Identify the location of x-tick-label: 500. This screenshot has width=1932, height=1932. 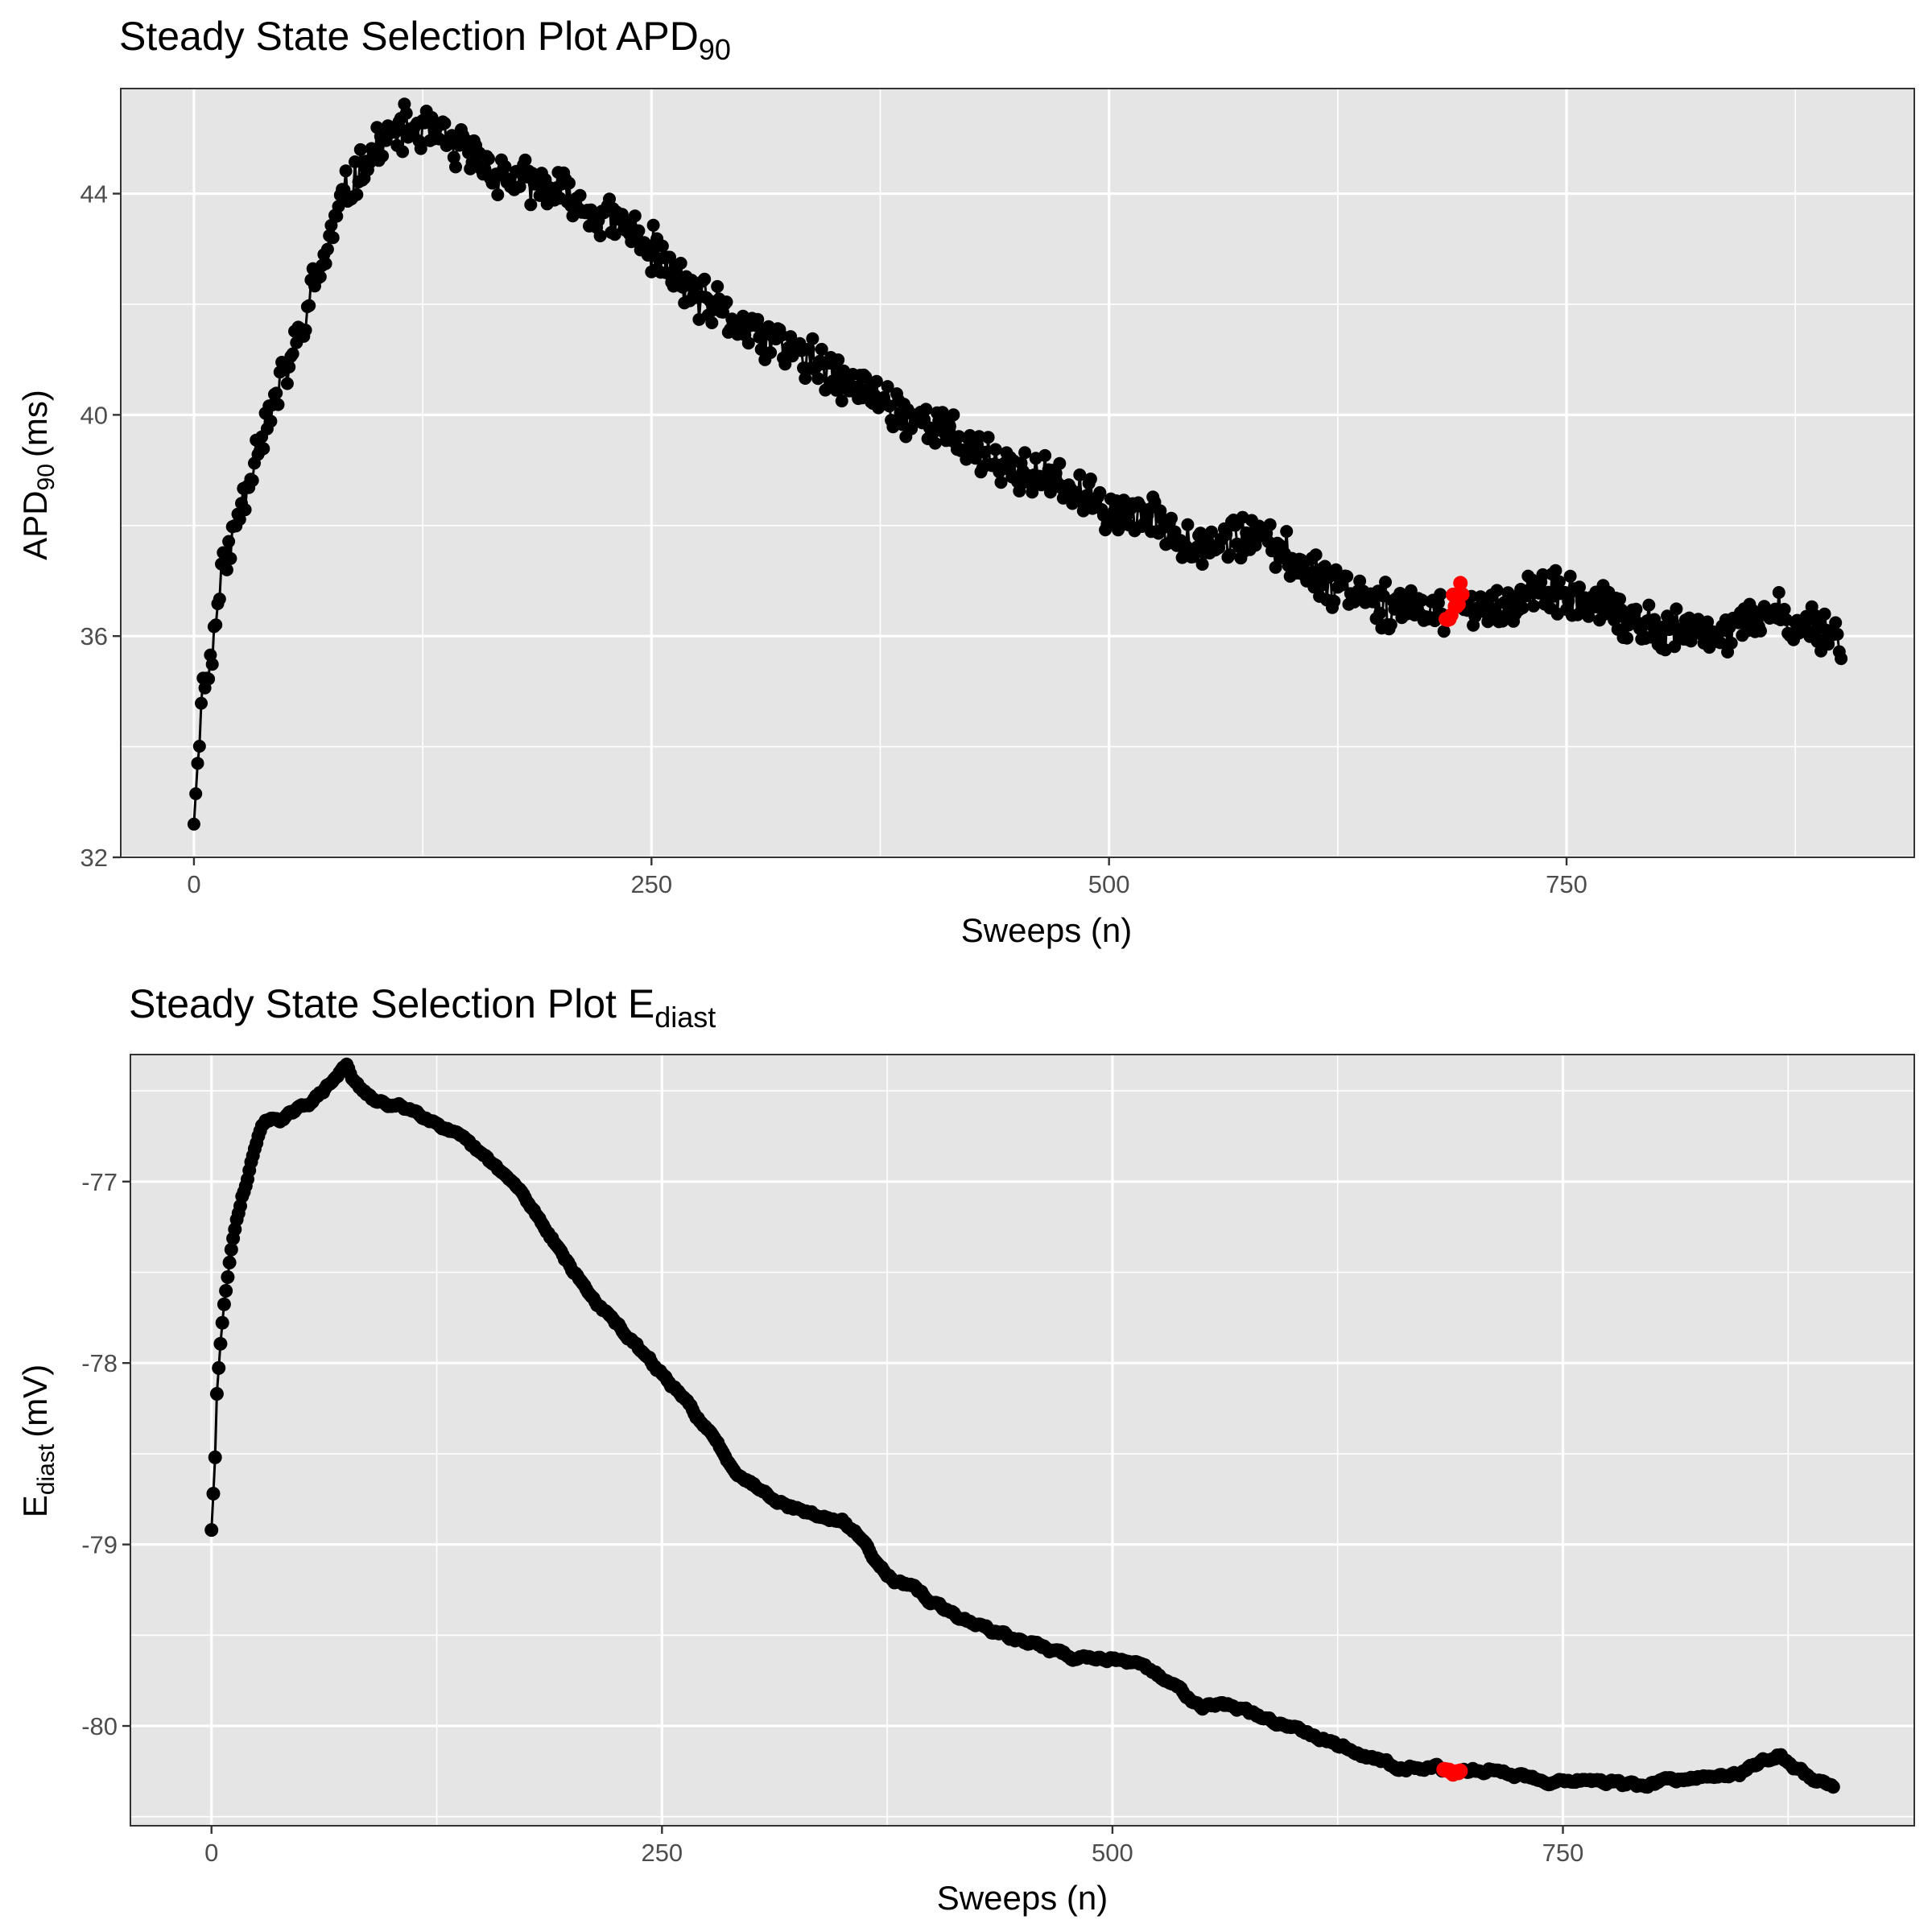
(1112, 1853).